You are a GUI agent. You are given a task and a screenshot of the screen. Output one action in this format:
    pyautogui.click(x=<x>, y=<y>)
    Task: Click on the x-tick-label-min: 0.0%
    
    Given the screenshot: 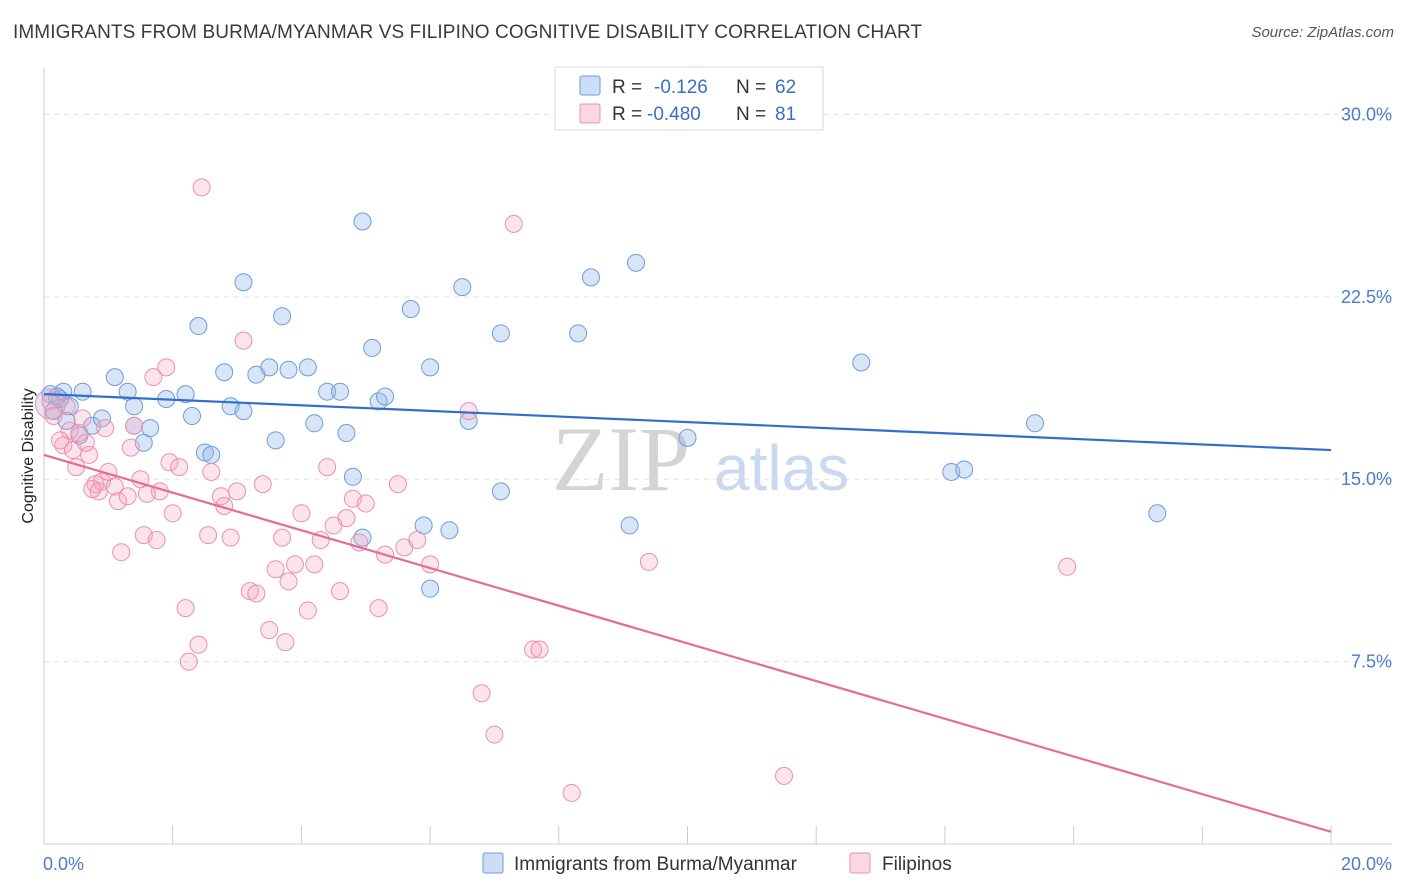 What is the action you would take?
    pyautogui.click(x=63, y=864)
    